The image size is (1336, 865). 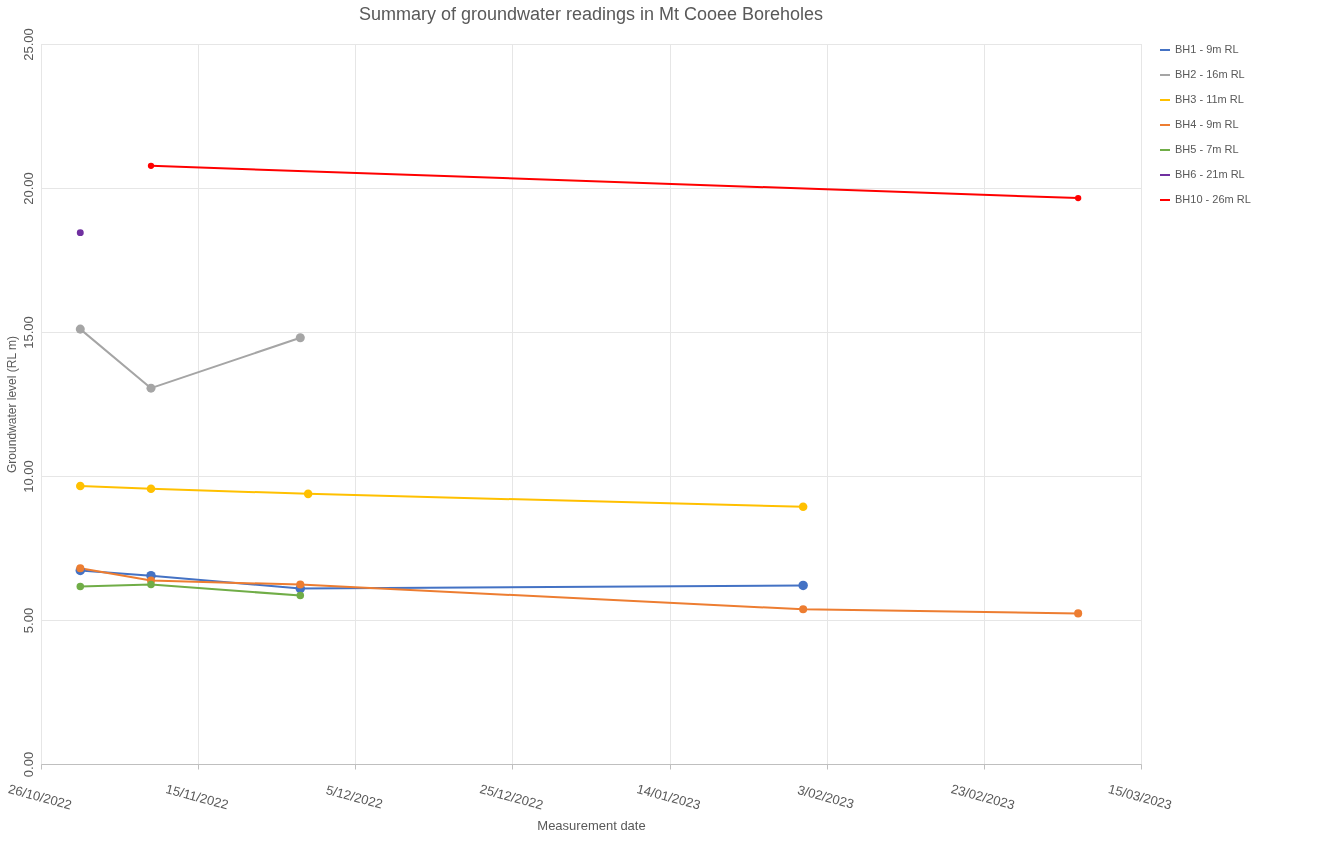 I want to click on legend-label: BH5 - 7m RL, so click(x=1207, y=149).